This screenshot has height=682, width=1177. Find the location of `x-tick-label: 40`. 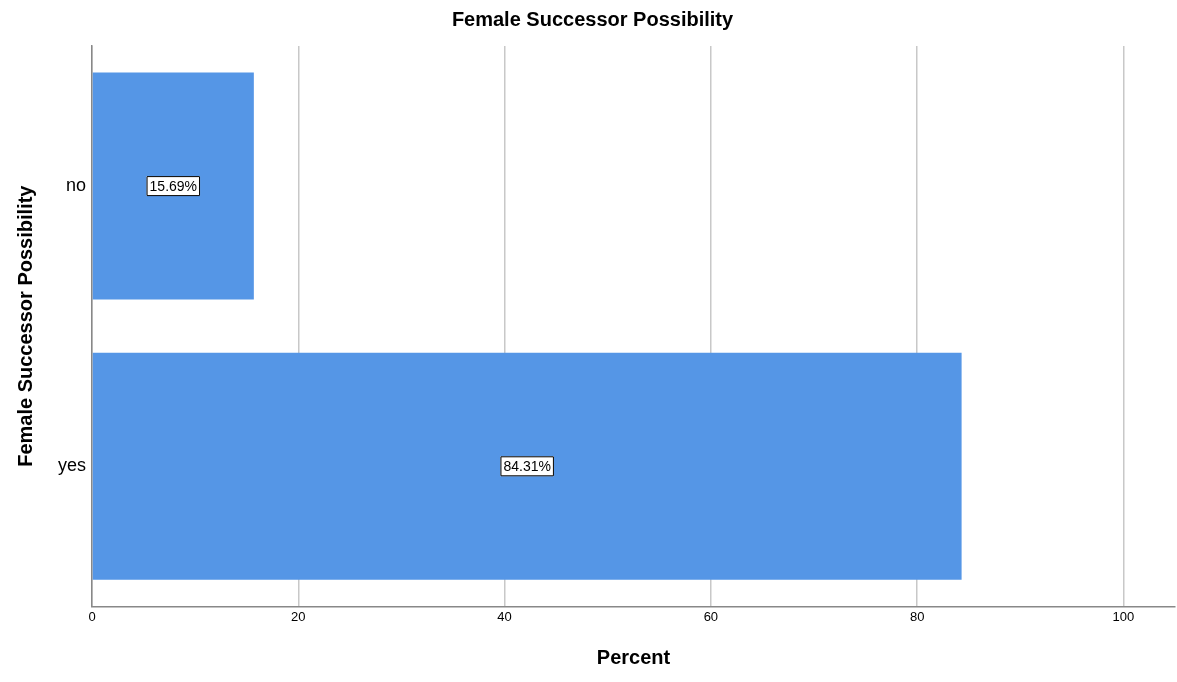

x-tick-label: 40 is located at coordinates (504, 616).